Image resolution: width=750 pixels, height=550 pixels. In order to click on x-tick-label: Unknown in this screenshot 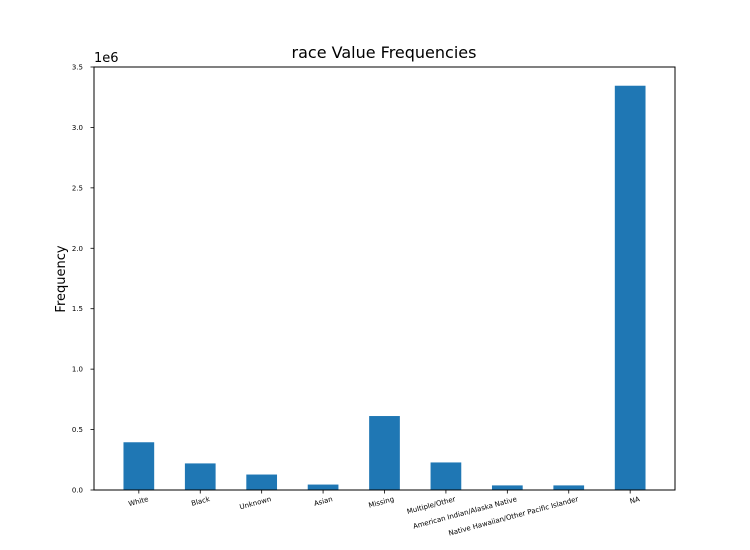, I will do `click(255, 503)`.